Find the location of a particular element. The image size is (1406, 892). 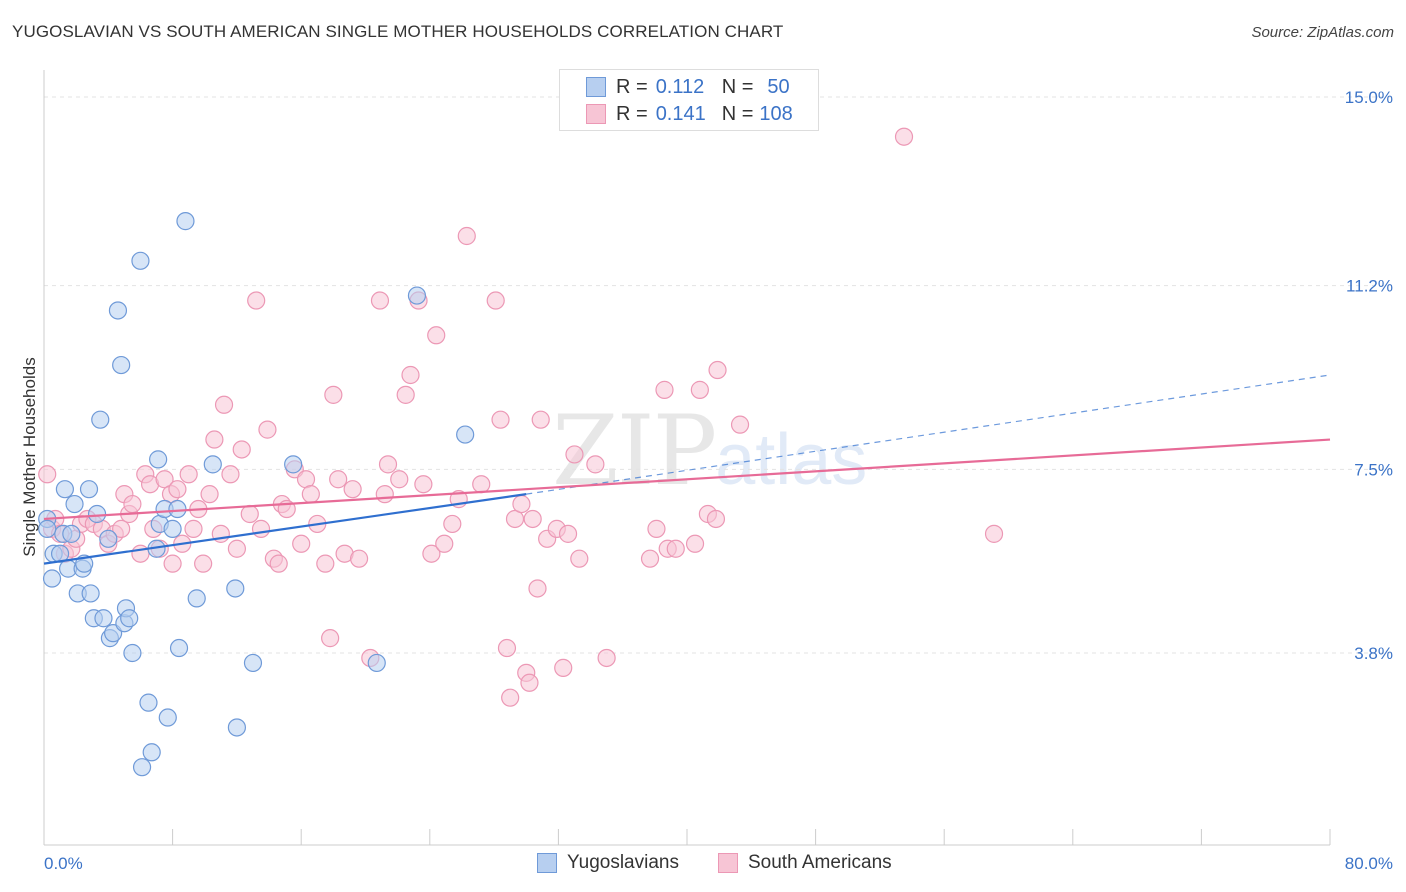

yugoslavian-trend-extension is located at coordinates (928, 434).